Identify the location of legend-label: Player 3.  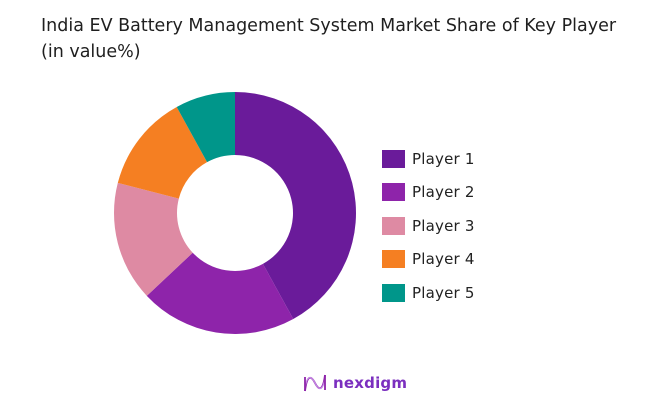
(443, 225).